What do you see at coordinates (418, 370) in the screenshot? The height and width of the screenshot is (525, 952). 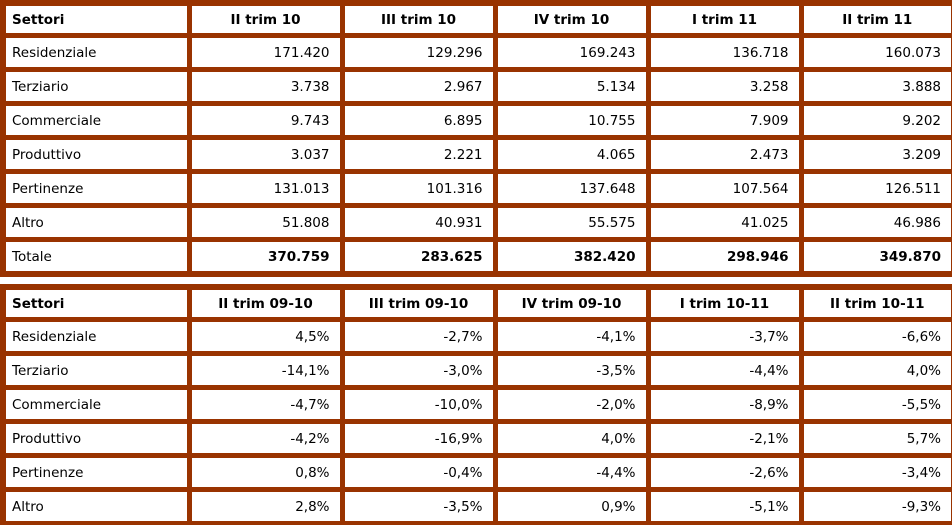 I see `cell-value: -3,0%` at bounding box center [418, 370].